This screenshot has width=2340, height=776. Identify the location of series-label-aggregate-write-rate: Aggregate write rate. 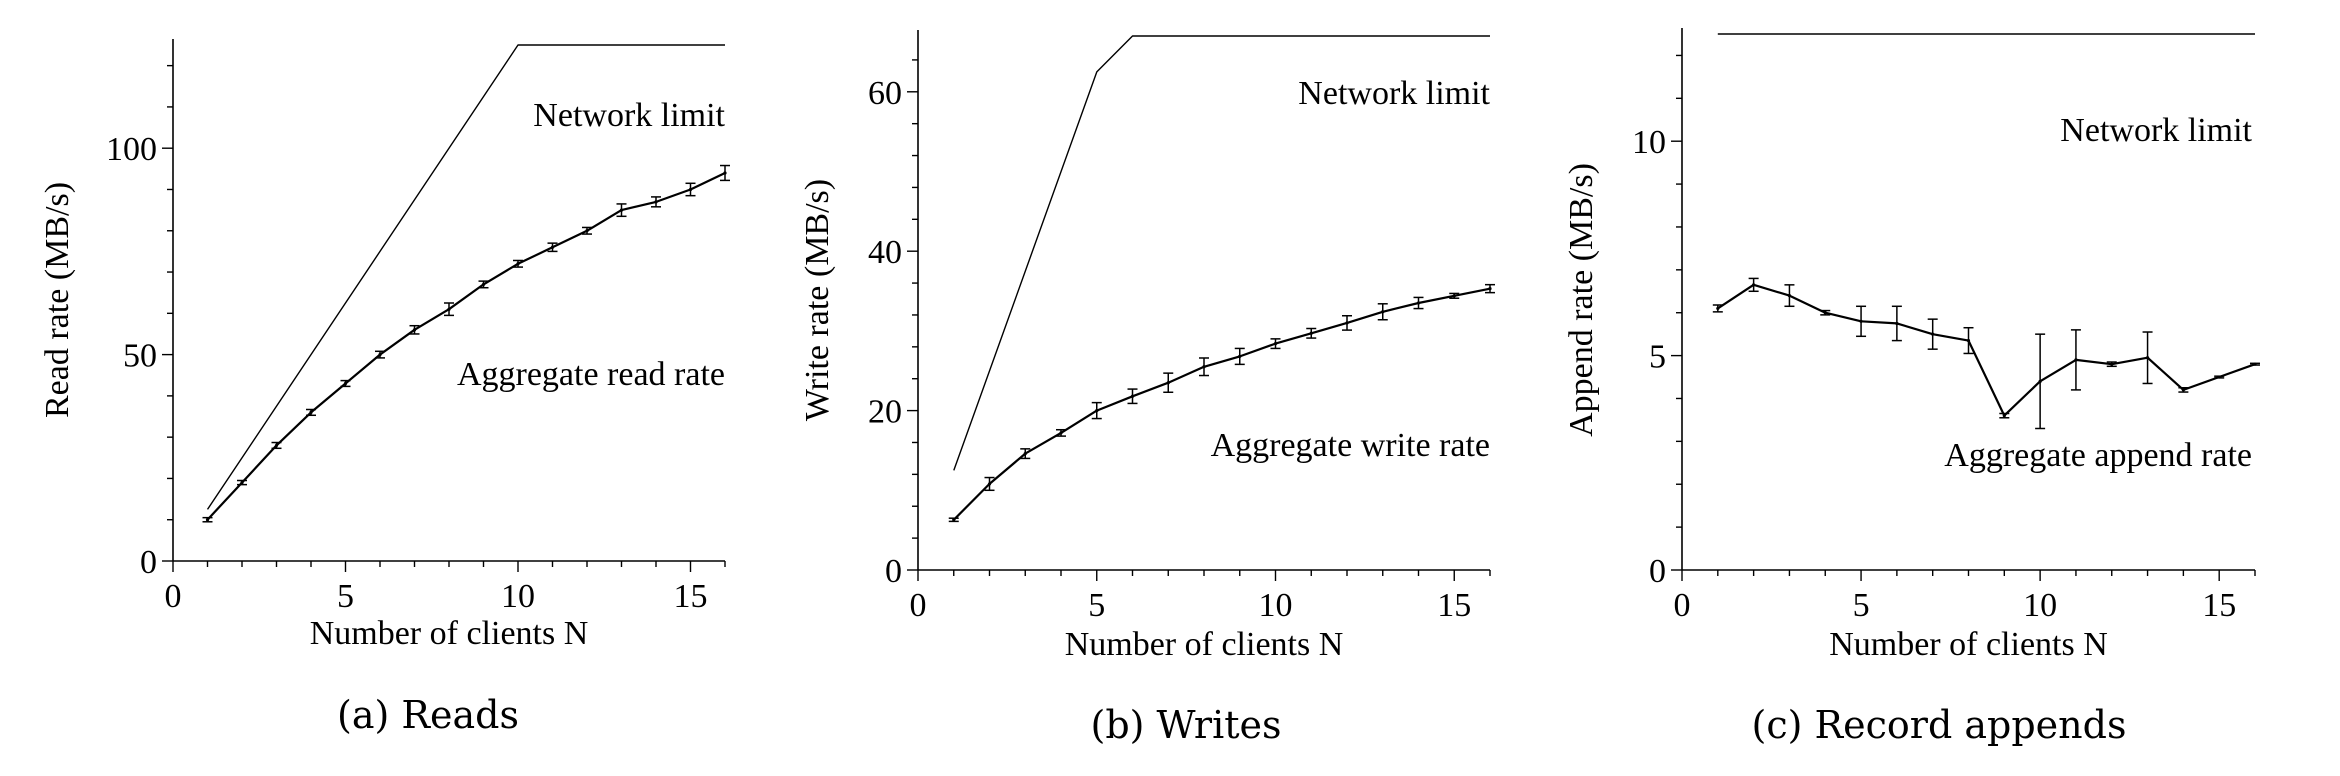
(1350, 445).